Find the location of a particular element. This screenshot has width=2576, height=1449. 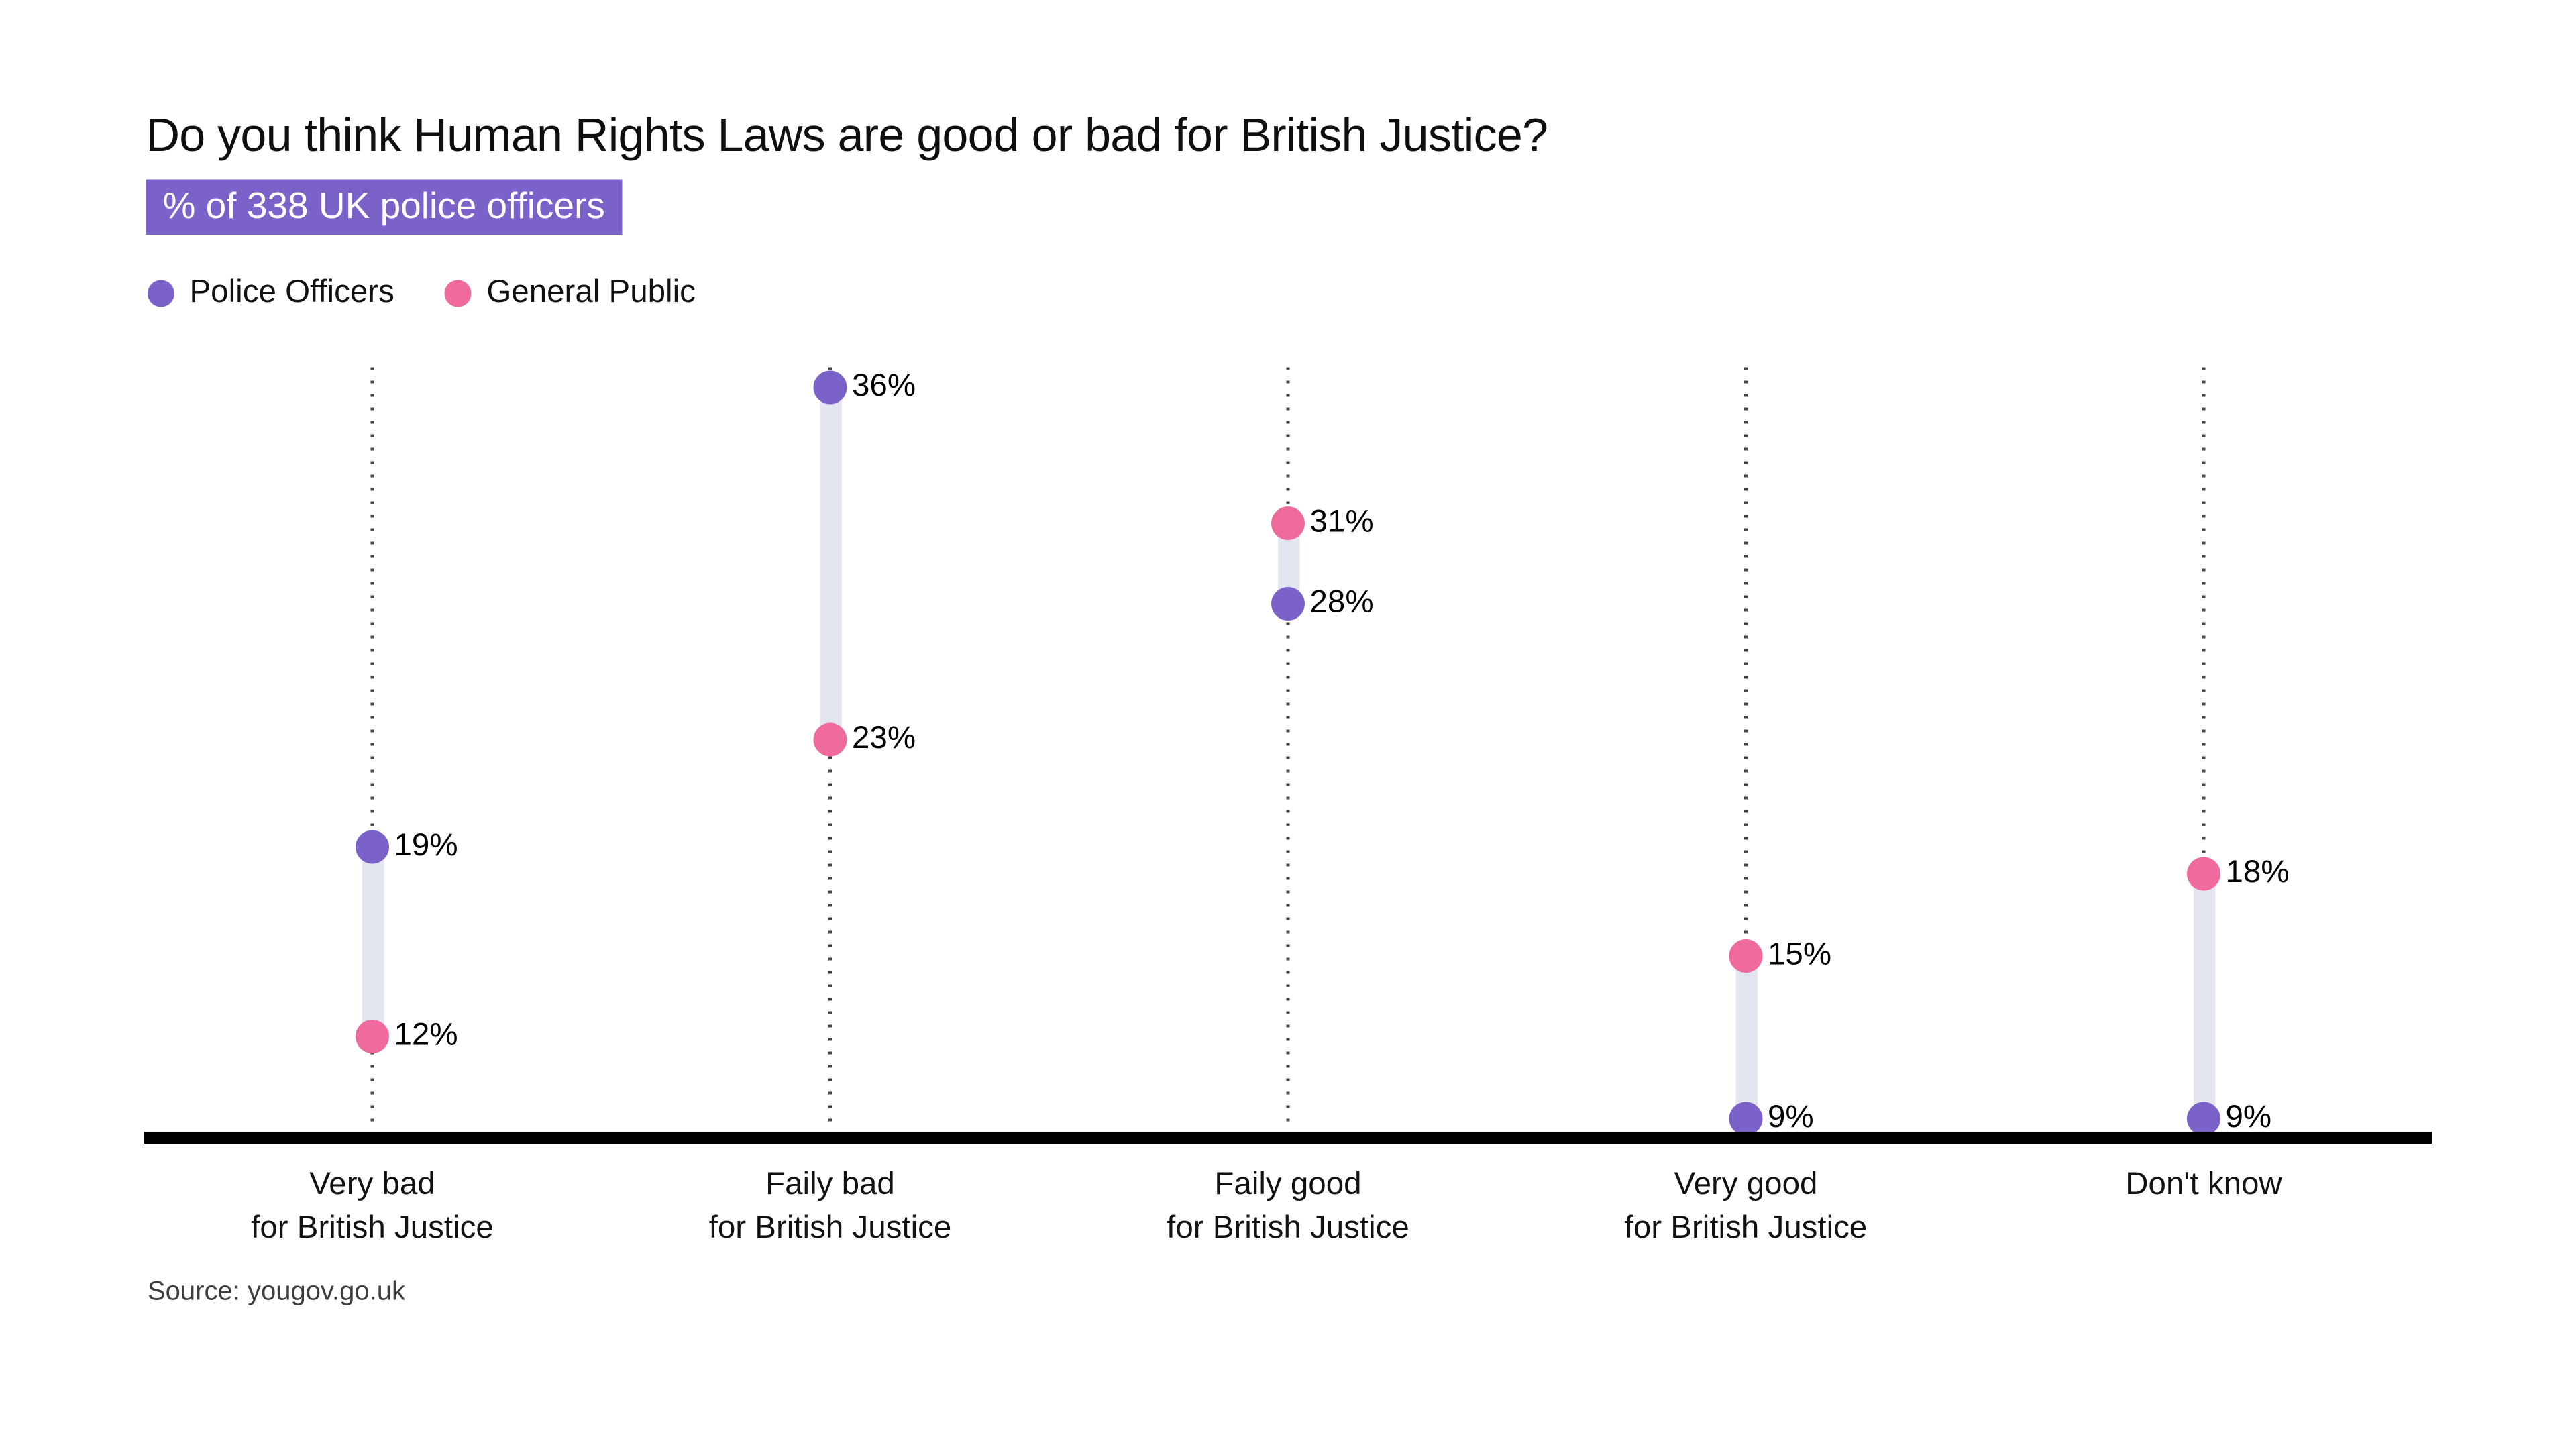

category-label-very-good: Very good for British Justice is located at coordinates (1746, 1207).